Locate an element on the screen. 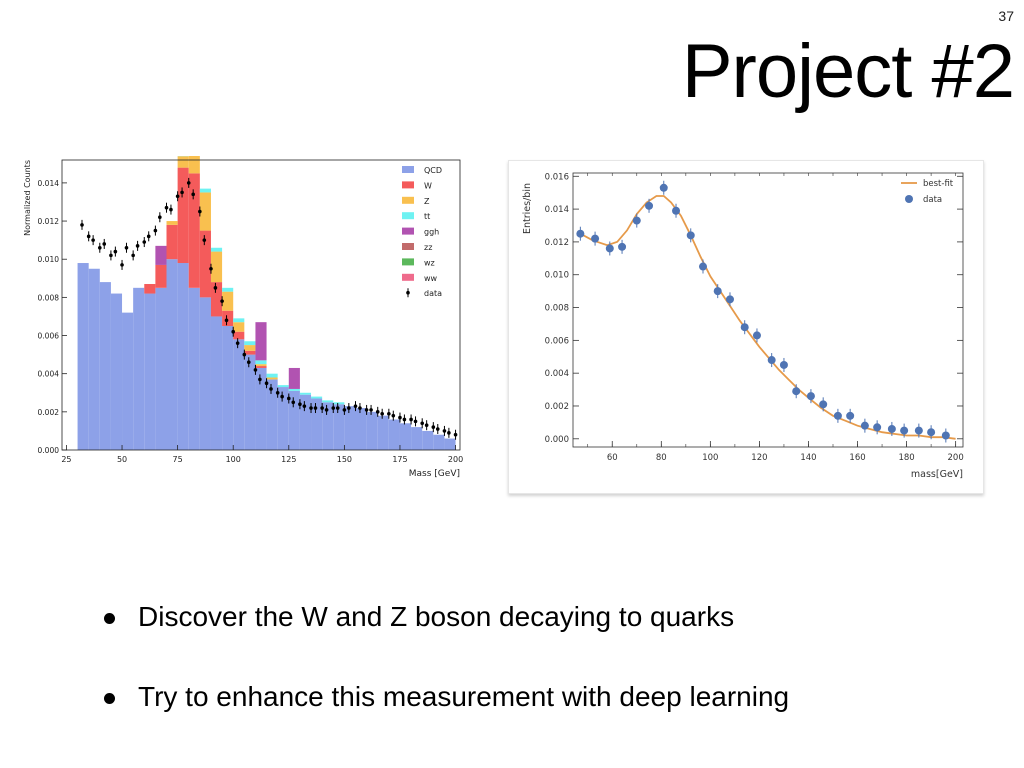 The height and width of the screenshot is (768, 1024). y-tick-label: 0.012 is located at coordinates (557, 243).